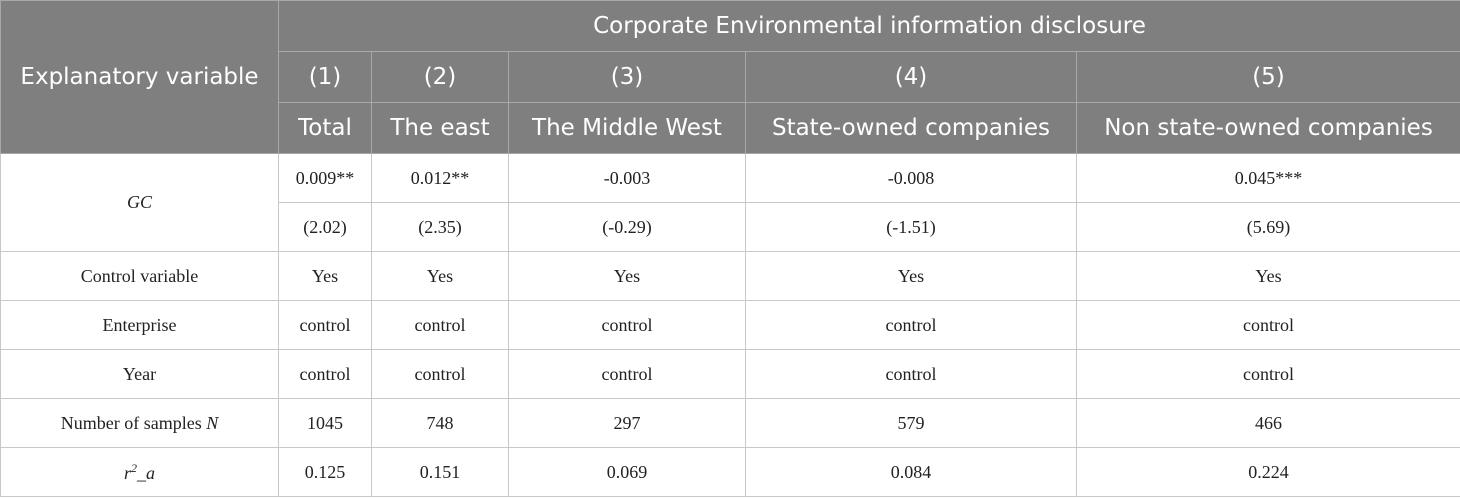 The image size is (1460, 498). Describe the element at coordinates (325, 77) in the screenshot. I see `column-number: (1)` at that location.